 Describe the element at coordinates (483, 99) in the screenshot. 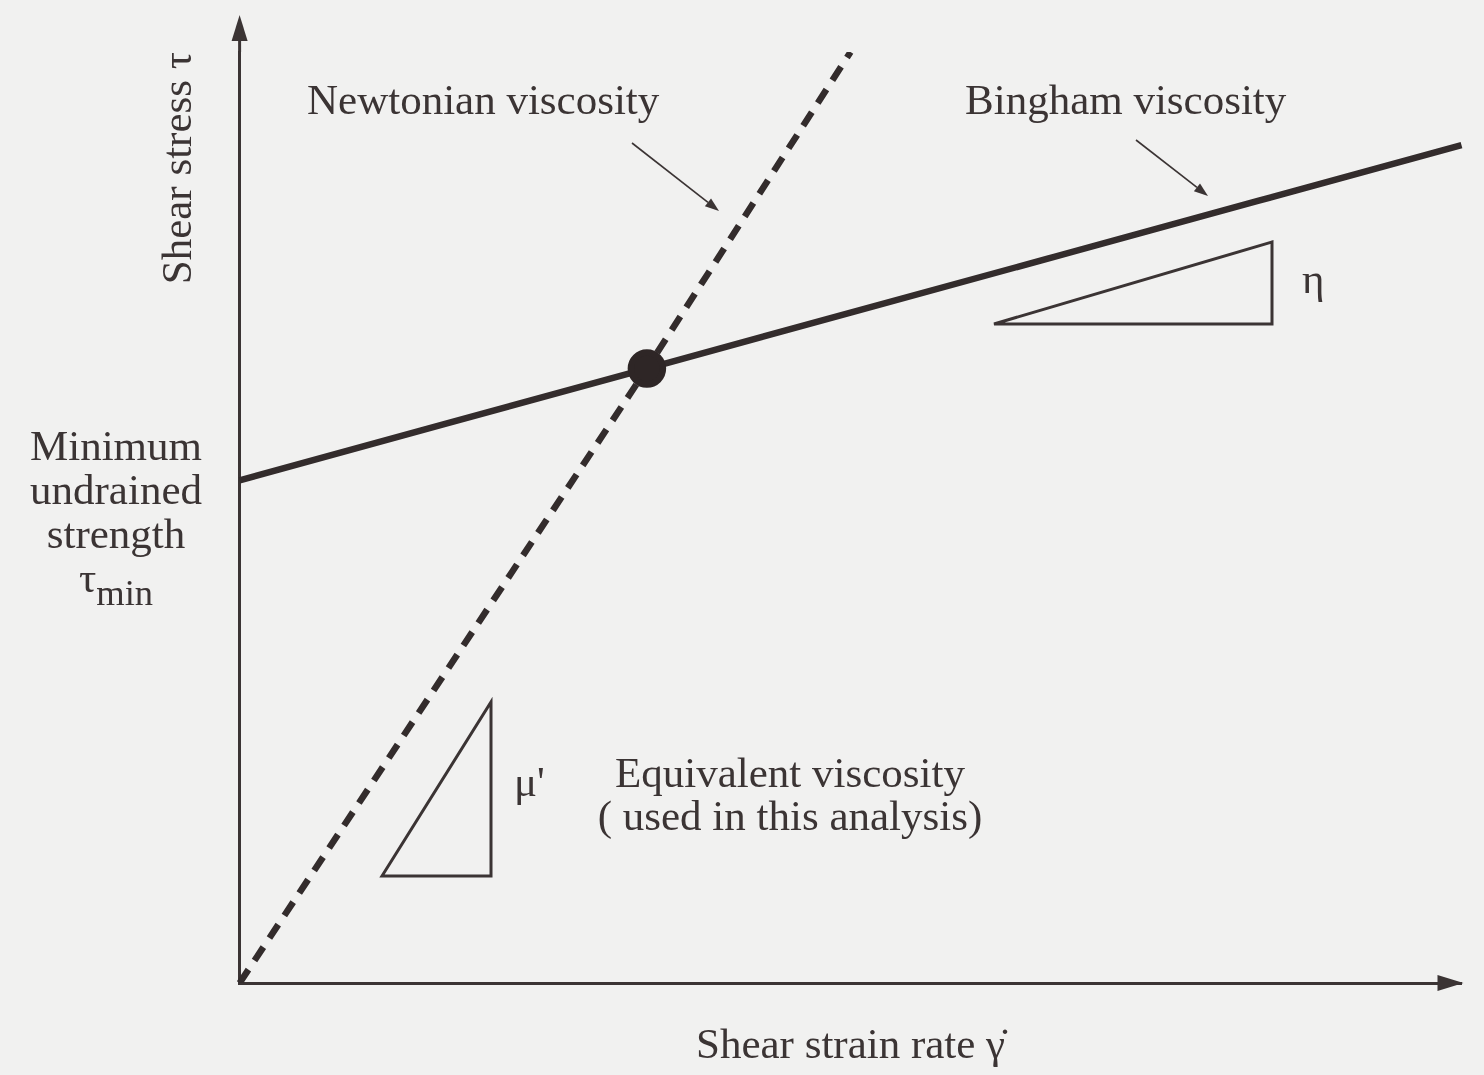

I see `text: Newtonian viscosity` at that location.